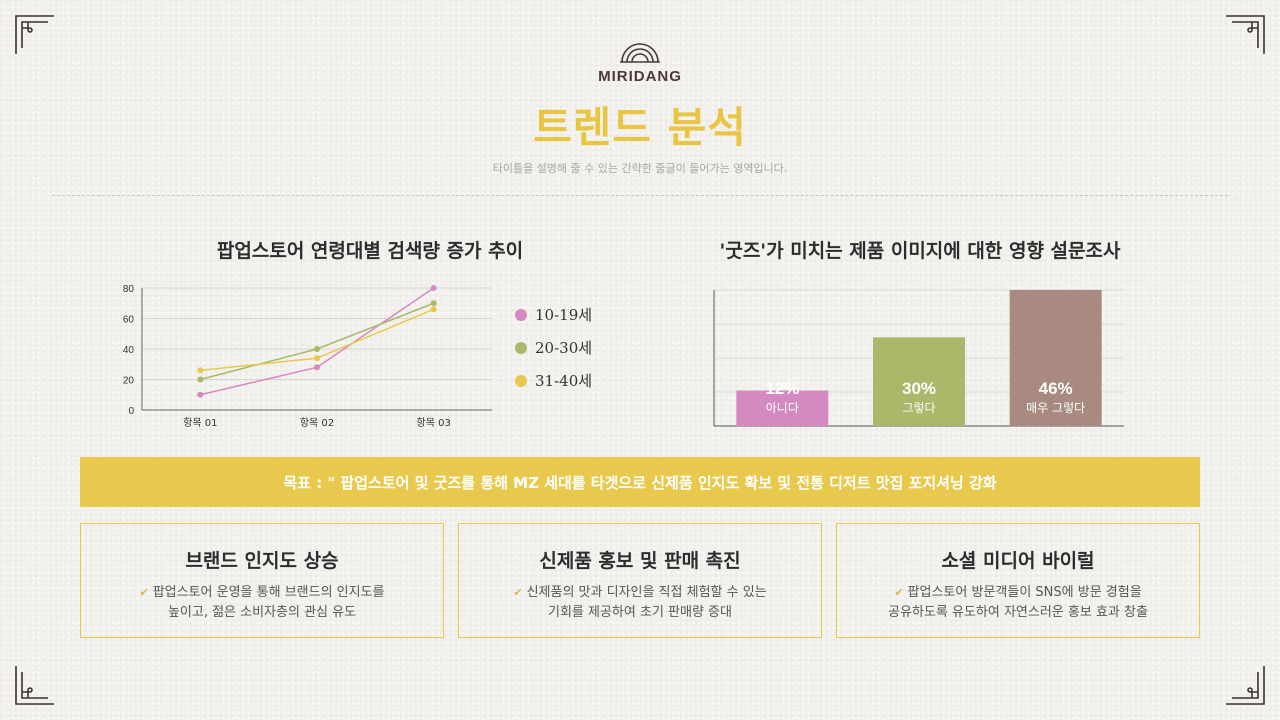 The height and width of the screenshot is (720, 1280). What do you see at coordinates (129, 350) in the screenshot?
I see `y-tick-label: 40` at bounding box center [129, 350].